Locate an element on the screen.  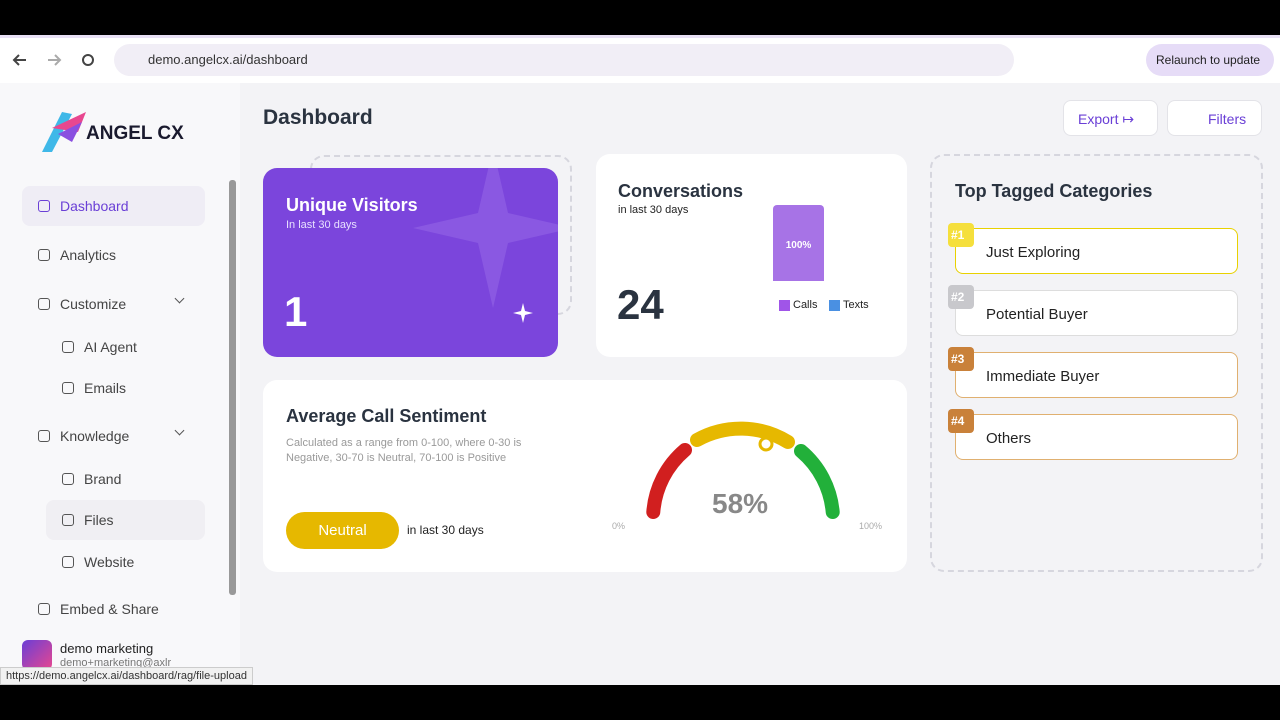
export-button: Export ↦ is located at coordinates (1110, 118).